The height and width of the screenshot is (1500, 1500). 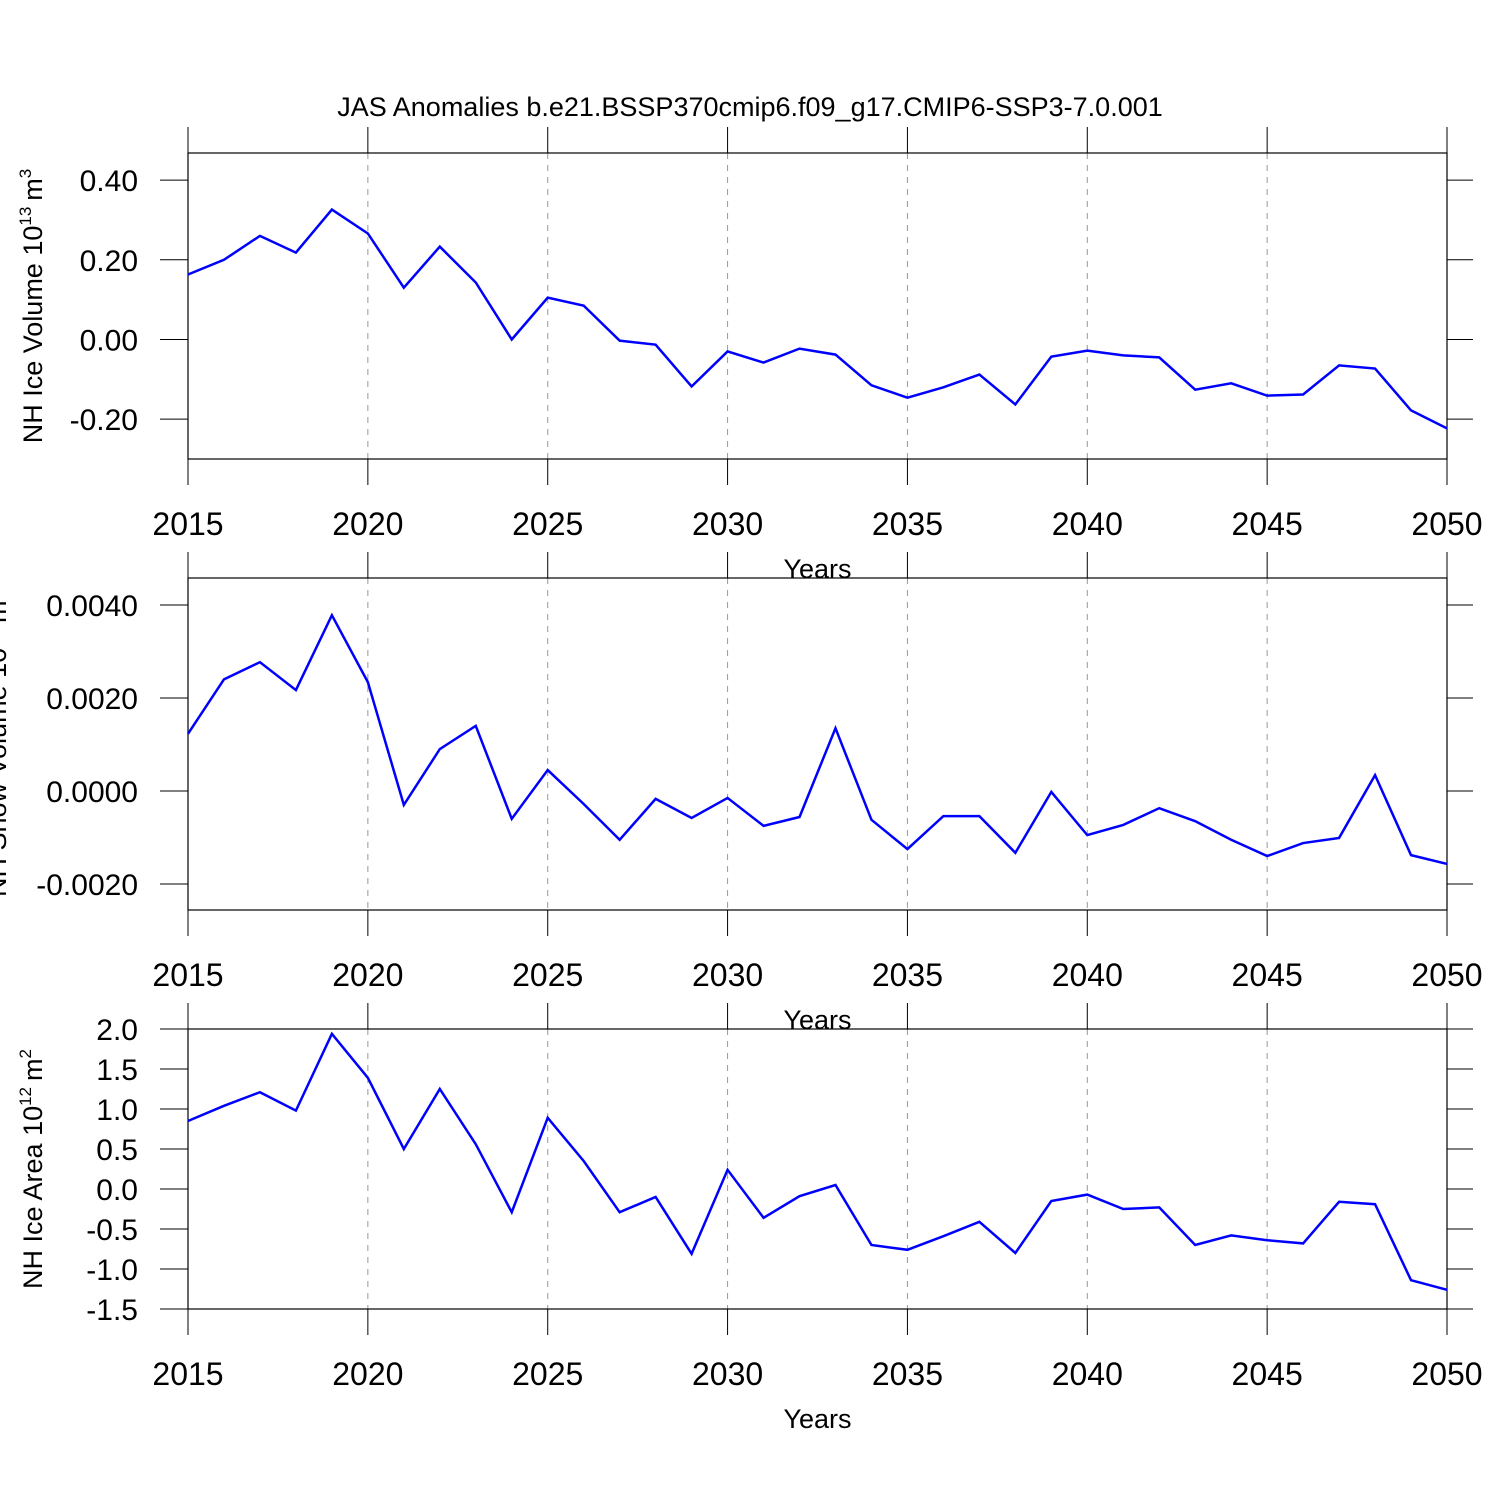 I want to click on y-tick-label: 0.0, so click(x=117, y=1190).